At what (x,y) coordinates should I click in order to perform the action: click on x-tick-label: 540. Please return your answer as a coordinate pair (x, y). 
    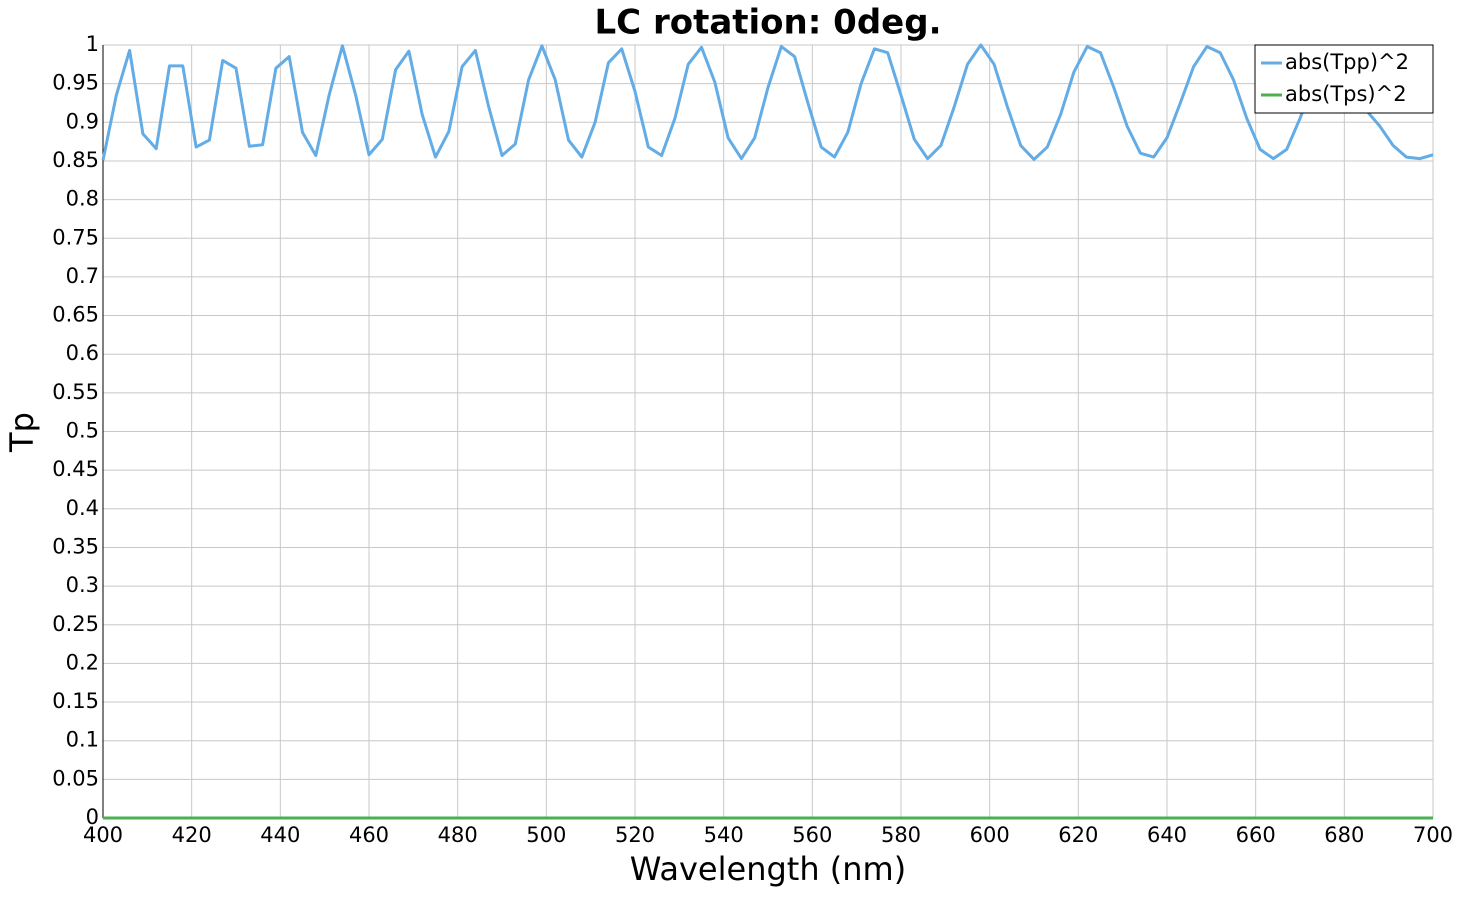
    Looking at the image, I should click on (724, 835).